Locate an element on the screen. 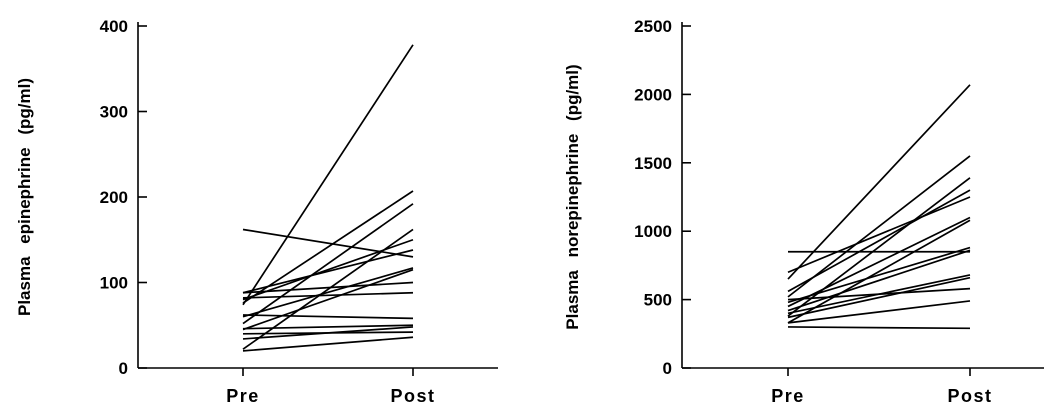 Image resolution: width=1052 pixels, height=408 pixels. y-tick-label: 1000 is located at coordinates (653, 231).